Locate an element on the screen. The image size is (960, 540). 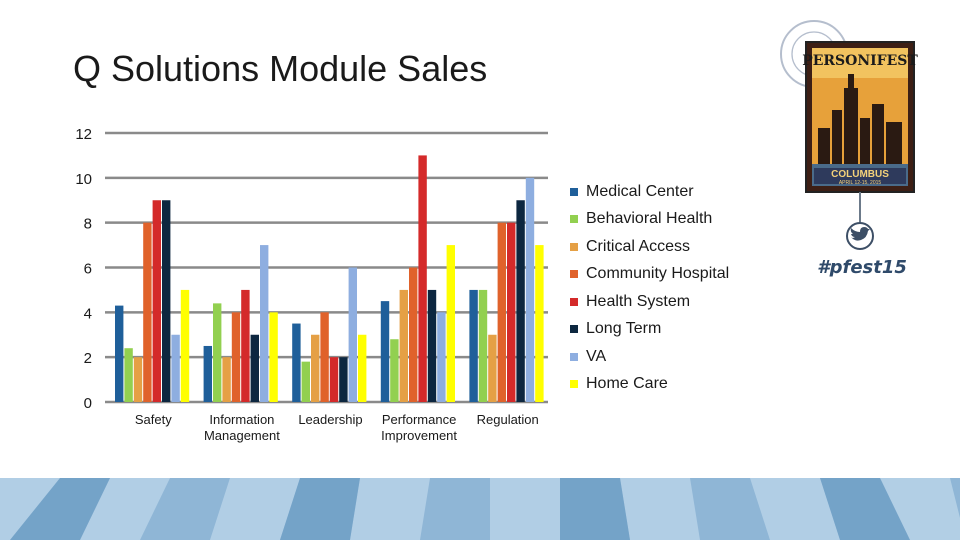
legend-label: Behavioral Health is located at coordinates (649, 219).